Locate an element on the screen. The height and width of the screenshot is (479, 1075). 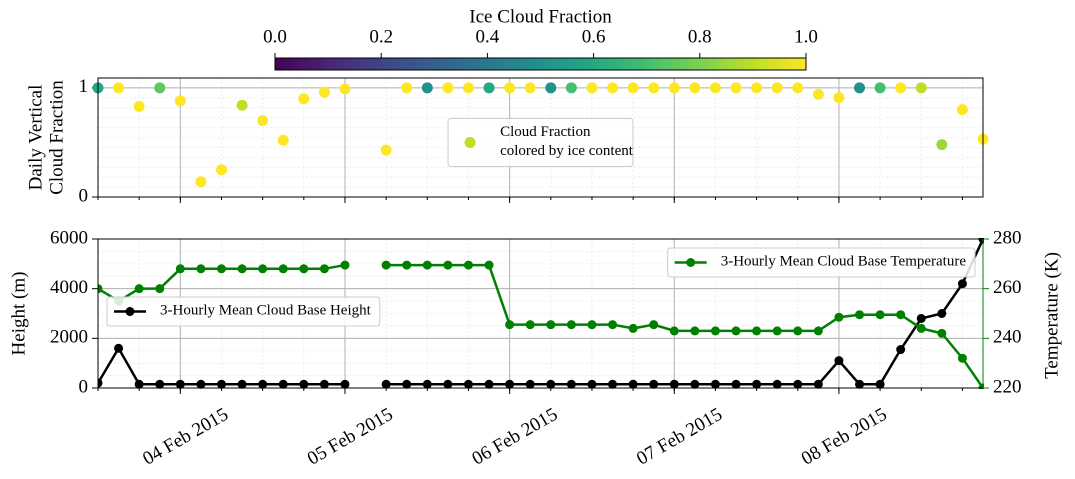
y-axis-label-line: Cloud Fraction is located at coordinates (57, 137).